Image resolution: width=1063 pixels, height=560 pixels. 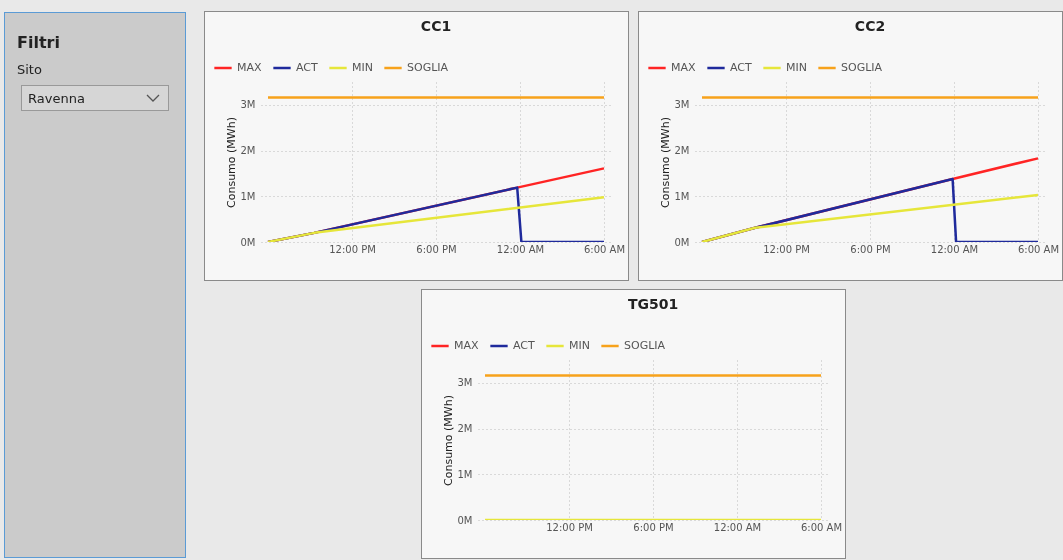 I want to click on text: Filtri, so click(x=39, y=42).